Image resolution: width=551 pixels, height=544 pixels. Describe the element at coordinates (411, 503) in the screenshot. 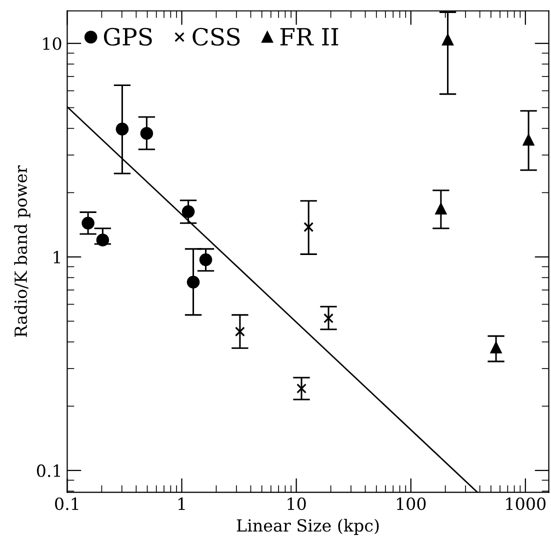

I see `x-tick-label: 100` at that location.